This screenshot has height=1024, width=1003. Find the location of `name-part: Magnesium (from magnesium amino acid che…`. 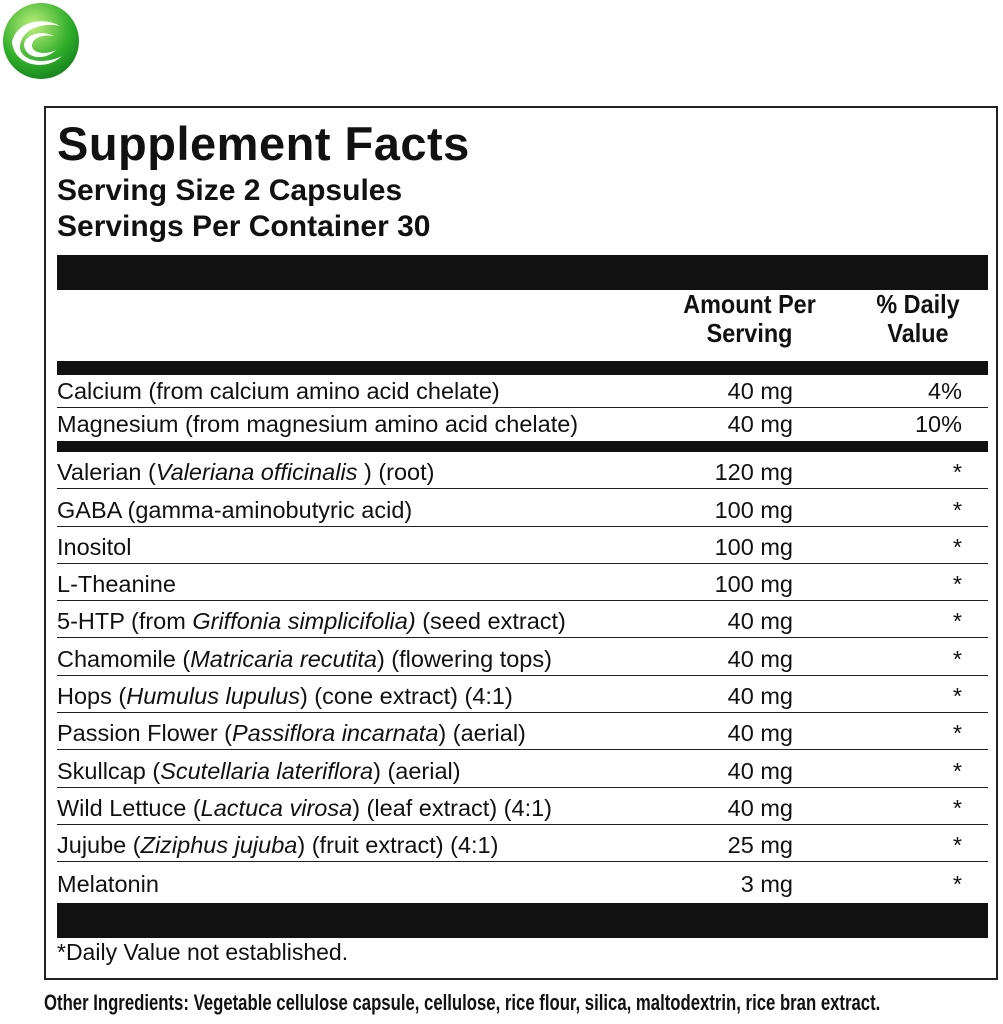

name-part: Magnesium (from magnesium amino acid che… is located at coordinates (318, 424).